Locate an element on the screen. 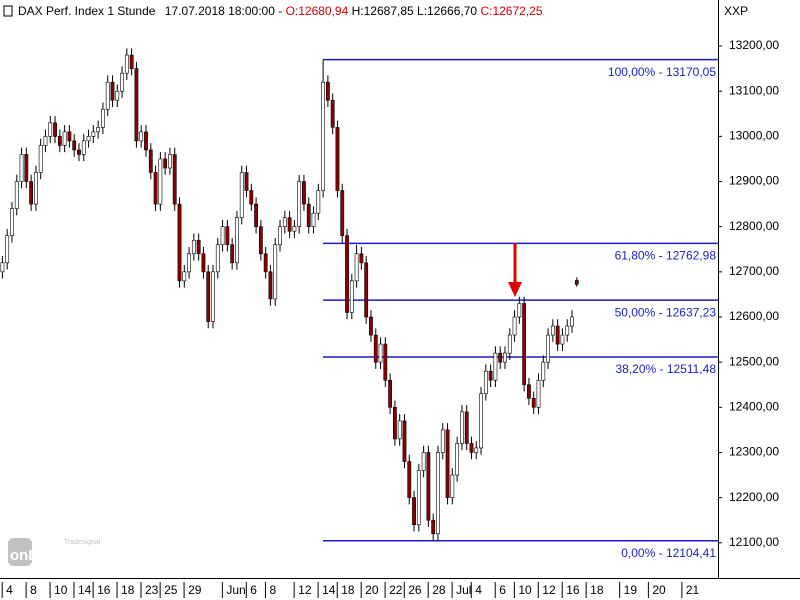  y-tick-label: 12600,00 is located at coordinates (754, 316).